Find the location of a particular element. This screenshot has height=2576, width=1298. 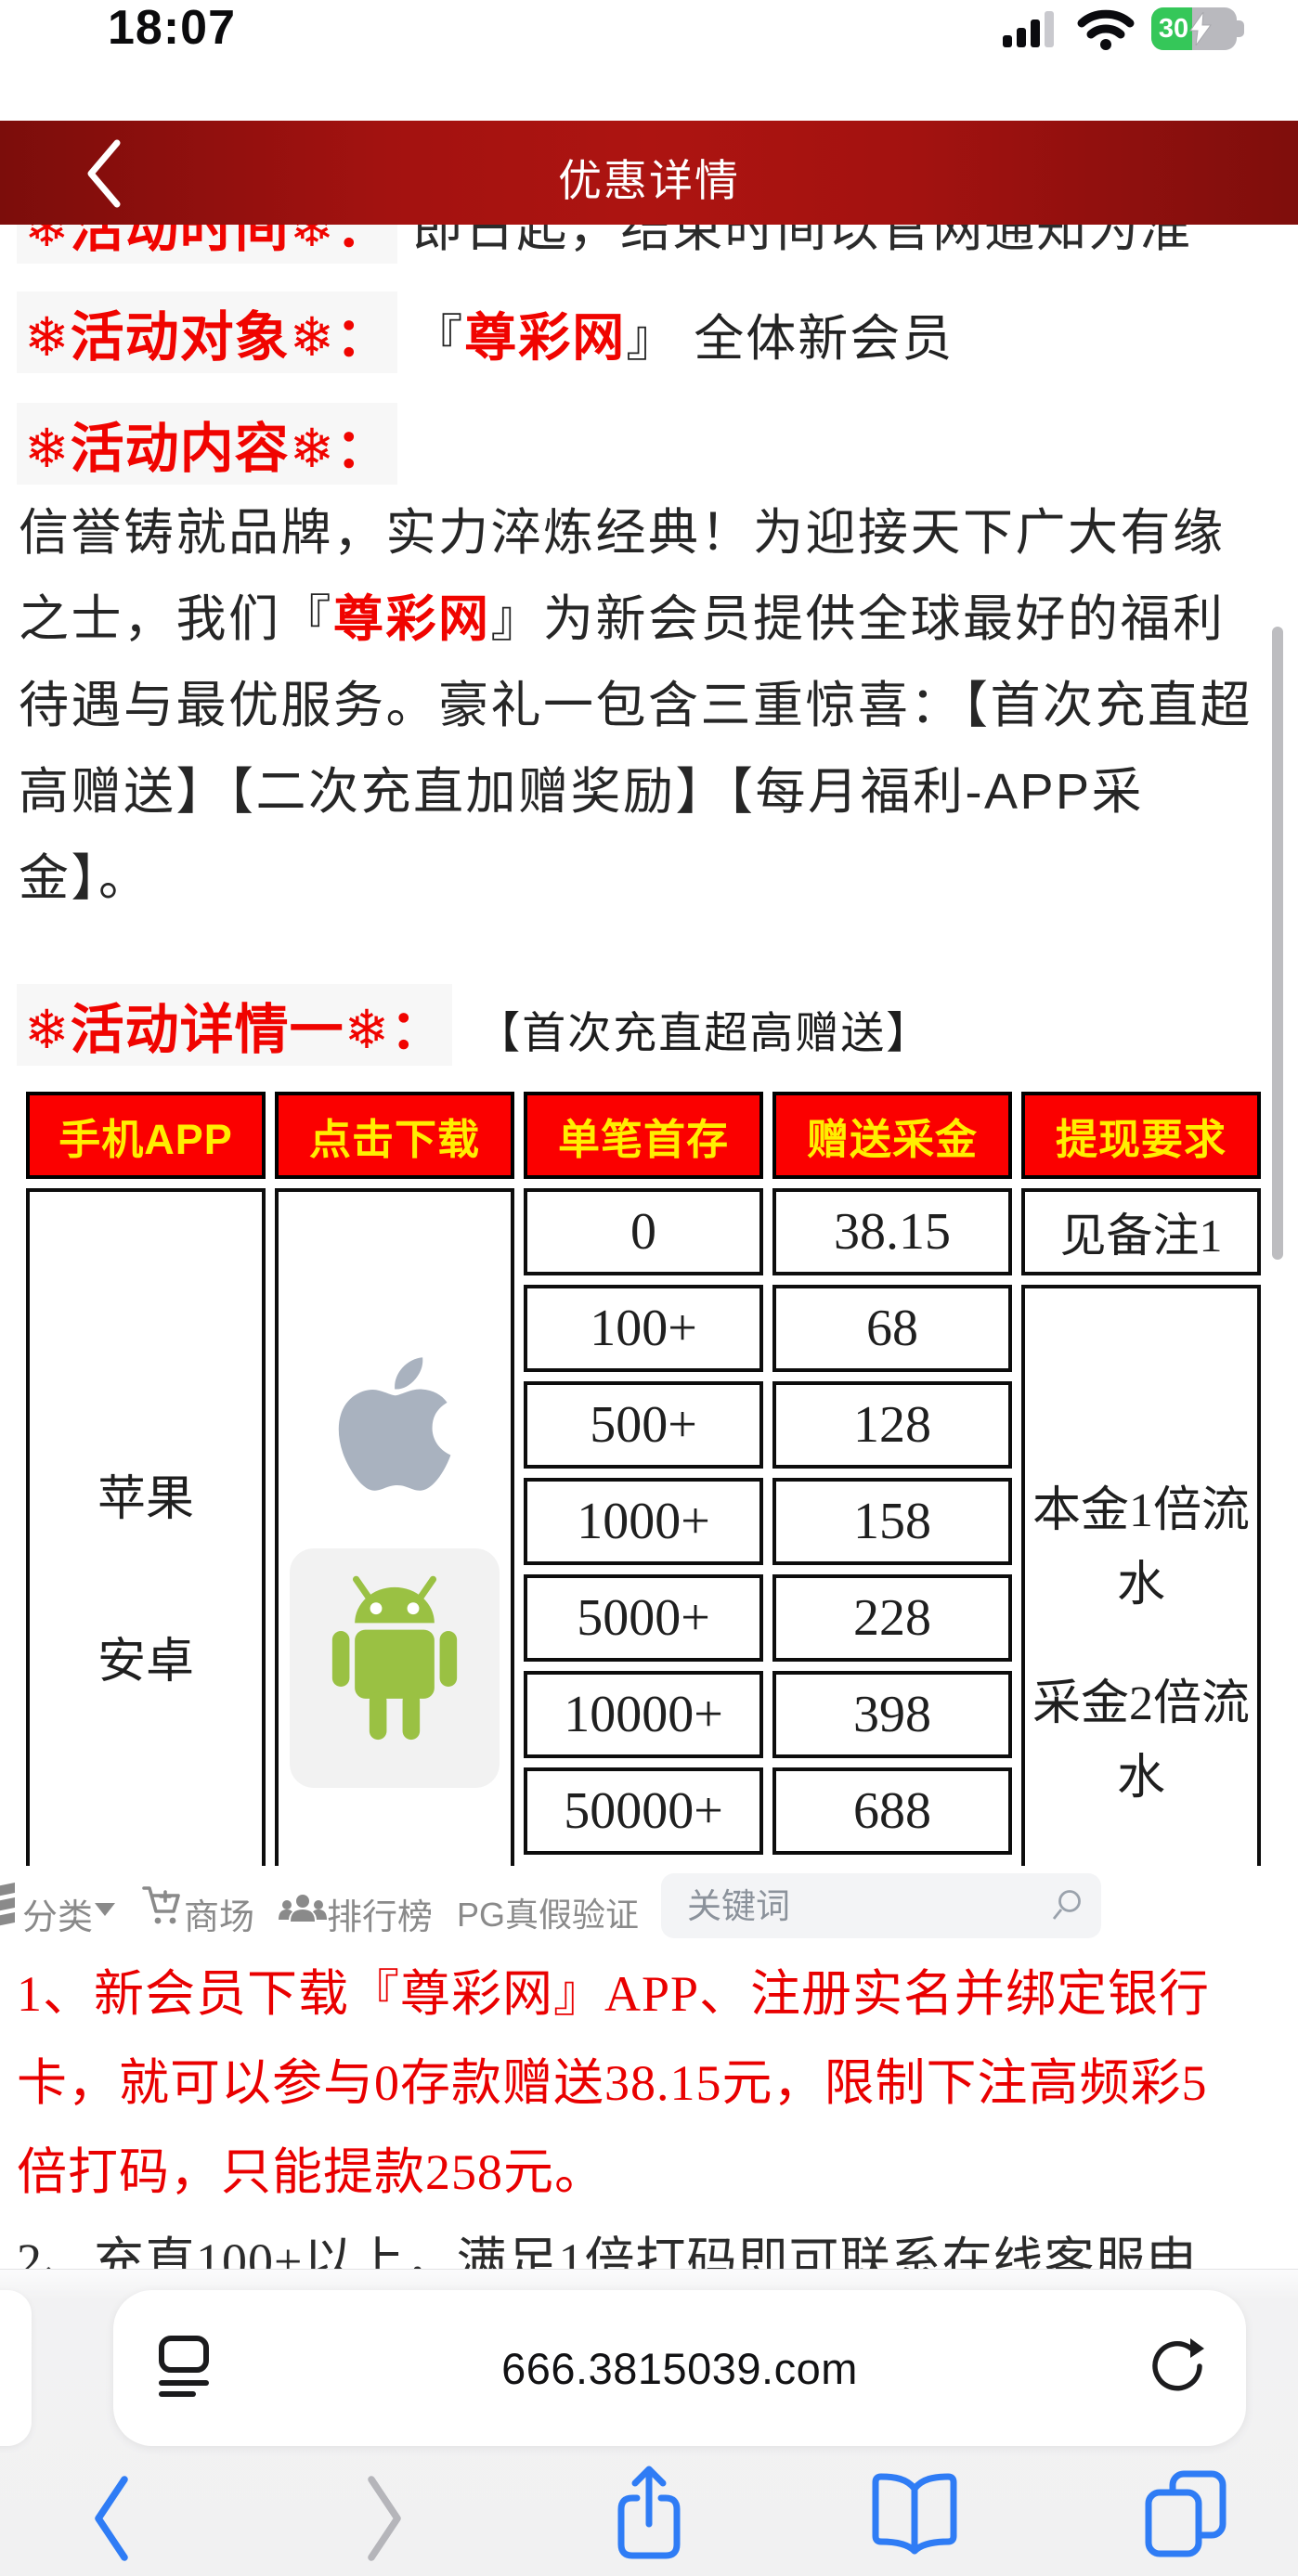

android-icon is located at coordinates (394, 1658).